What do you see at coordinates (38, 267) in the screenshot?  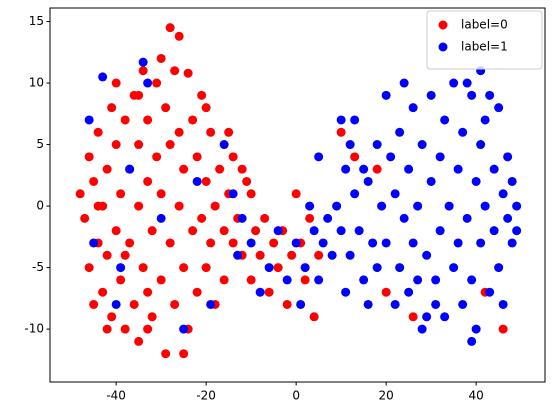 I see `y-tick-label: -5` at bounding box center [38, 267].